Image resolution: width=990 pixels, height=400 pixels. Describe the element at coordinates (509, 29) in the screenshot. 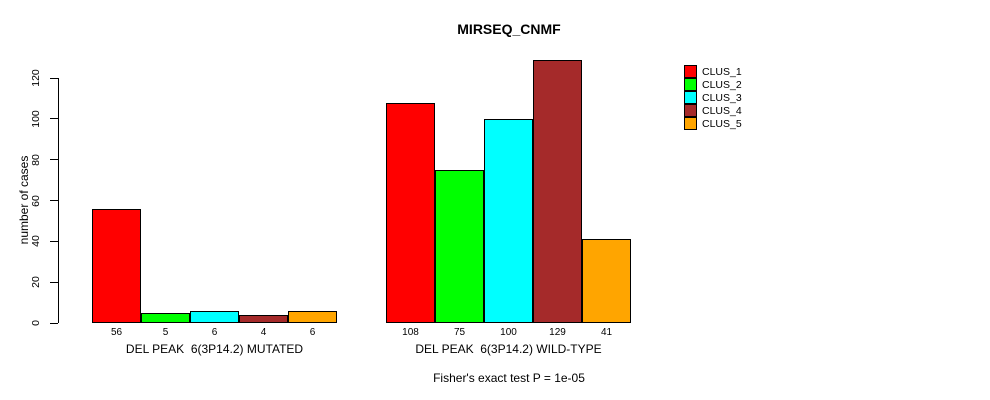

I see `chart-title: MIRSEQ_CNMF` at that location.